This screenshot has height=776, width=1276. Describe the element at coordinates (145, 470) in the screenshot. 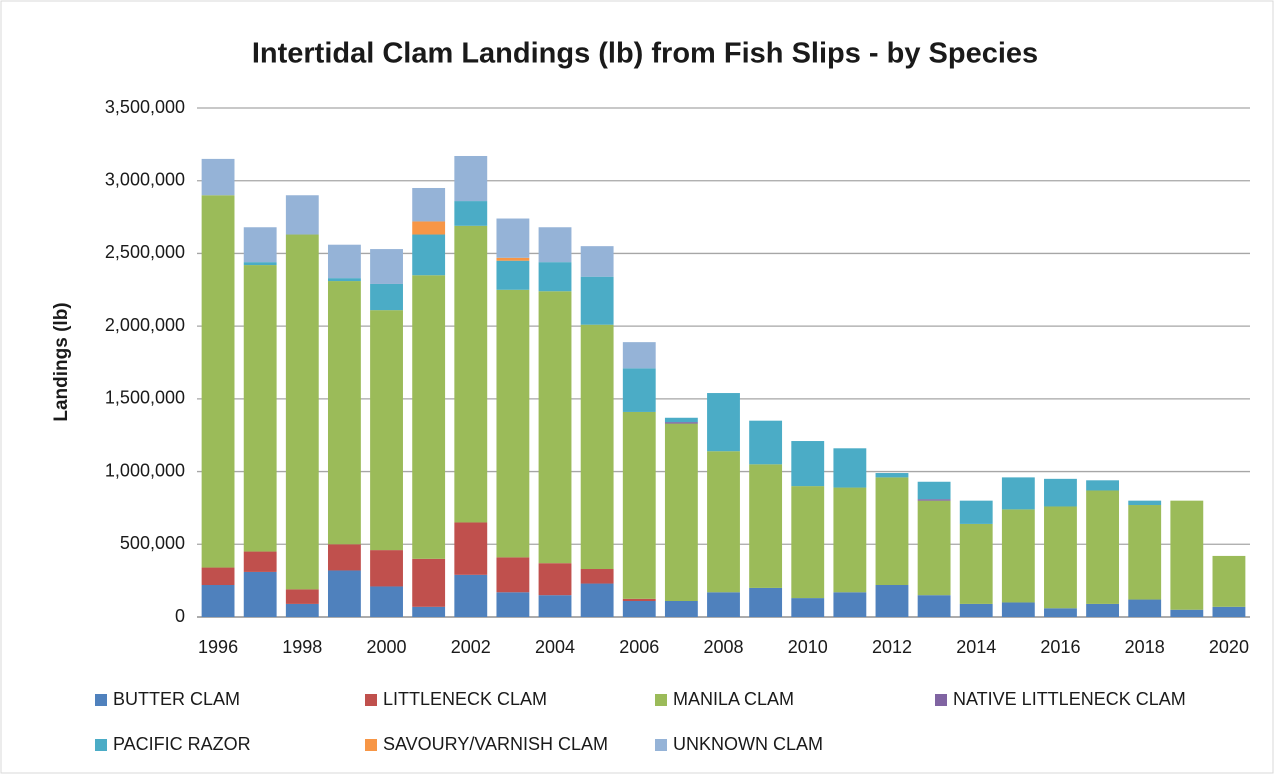

I see `y-tick-label: 1,000,000` at that location.